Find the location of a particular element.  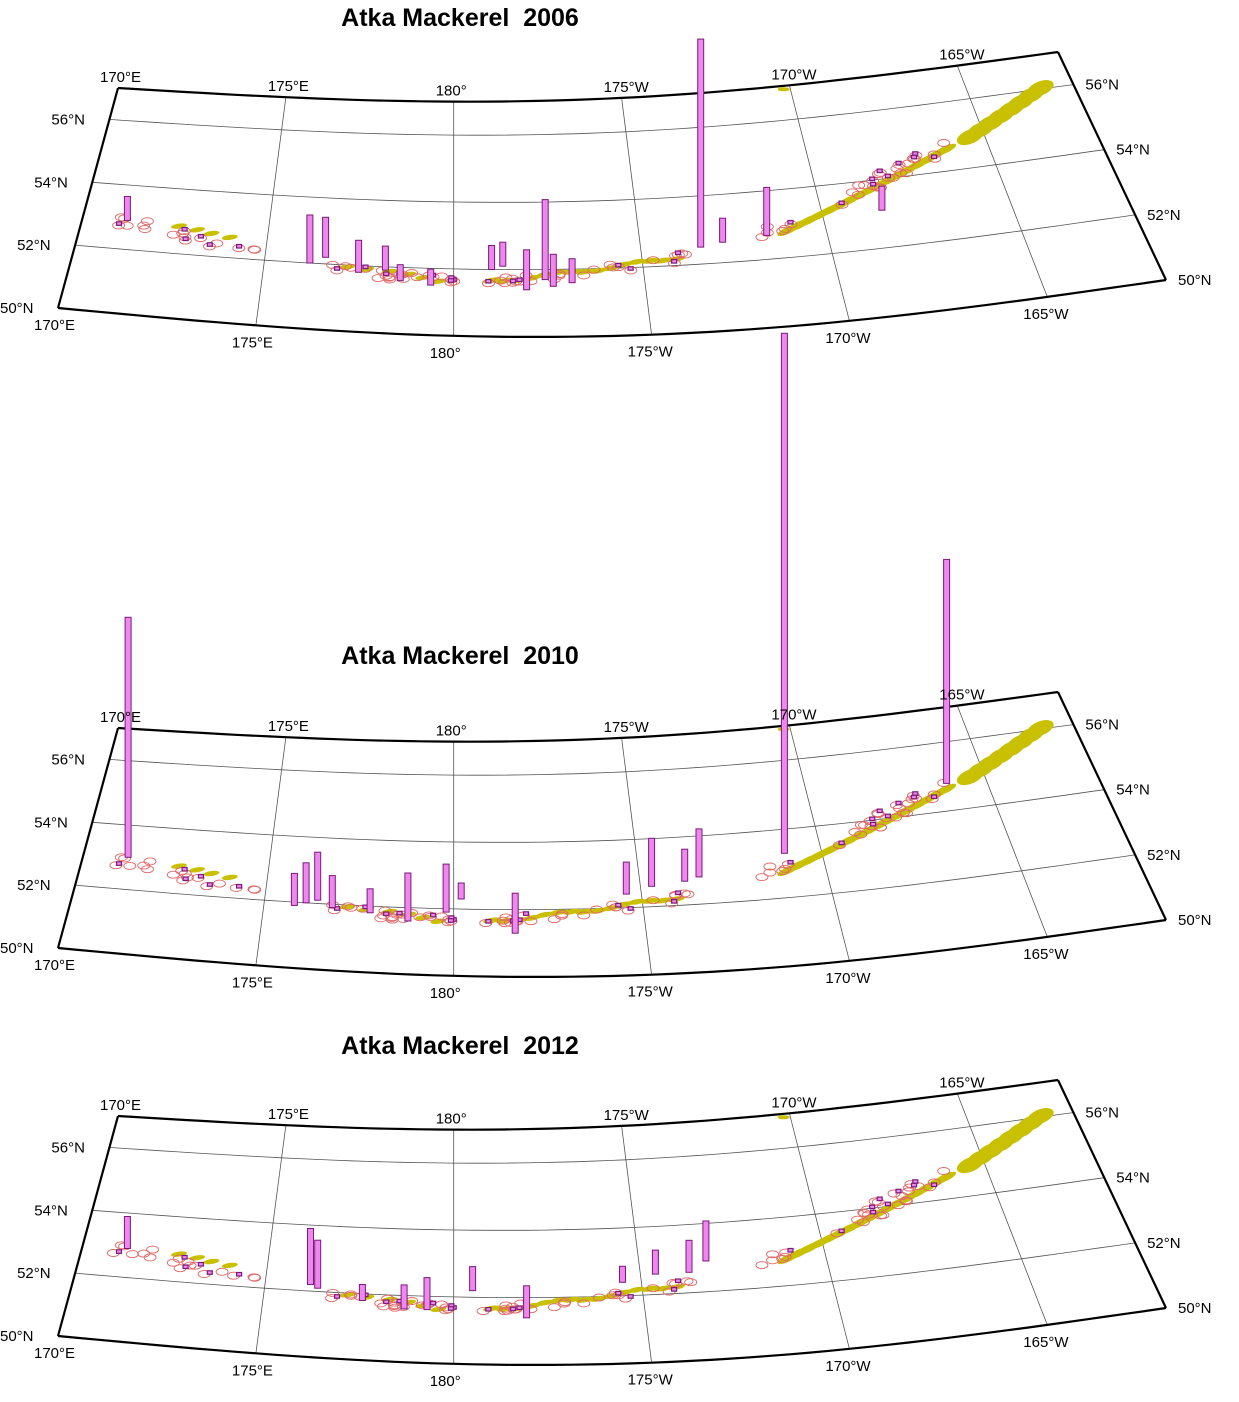

lat-label-left: 52°N is located at coordinates (34, 885).